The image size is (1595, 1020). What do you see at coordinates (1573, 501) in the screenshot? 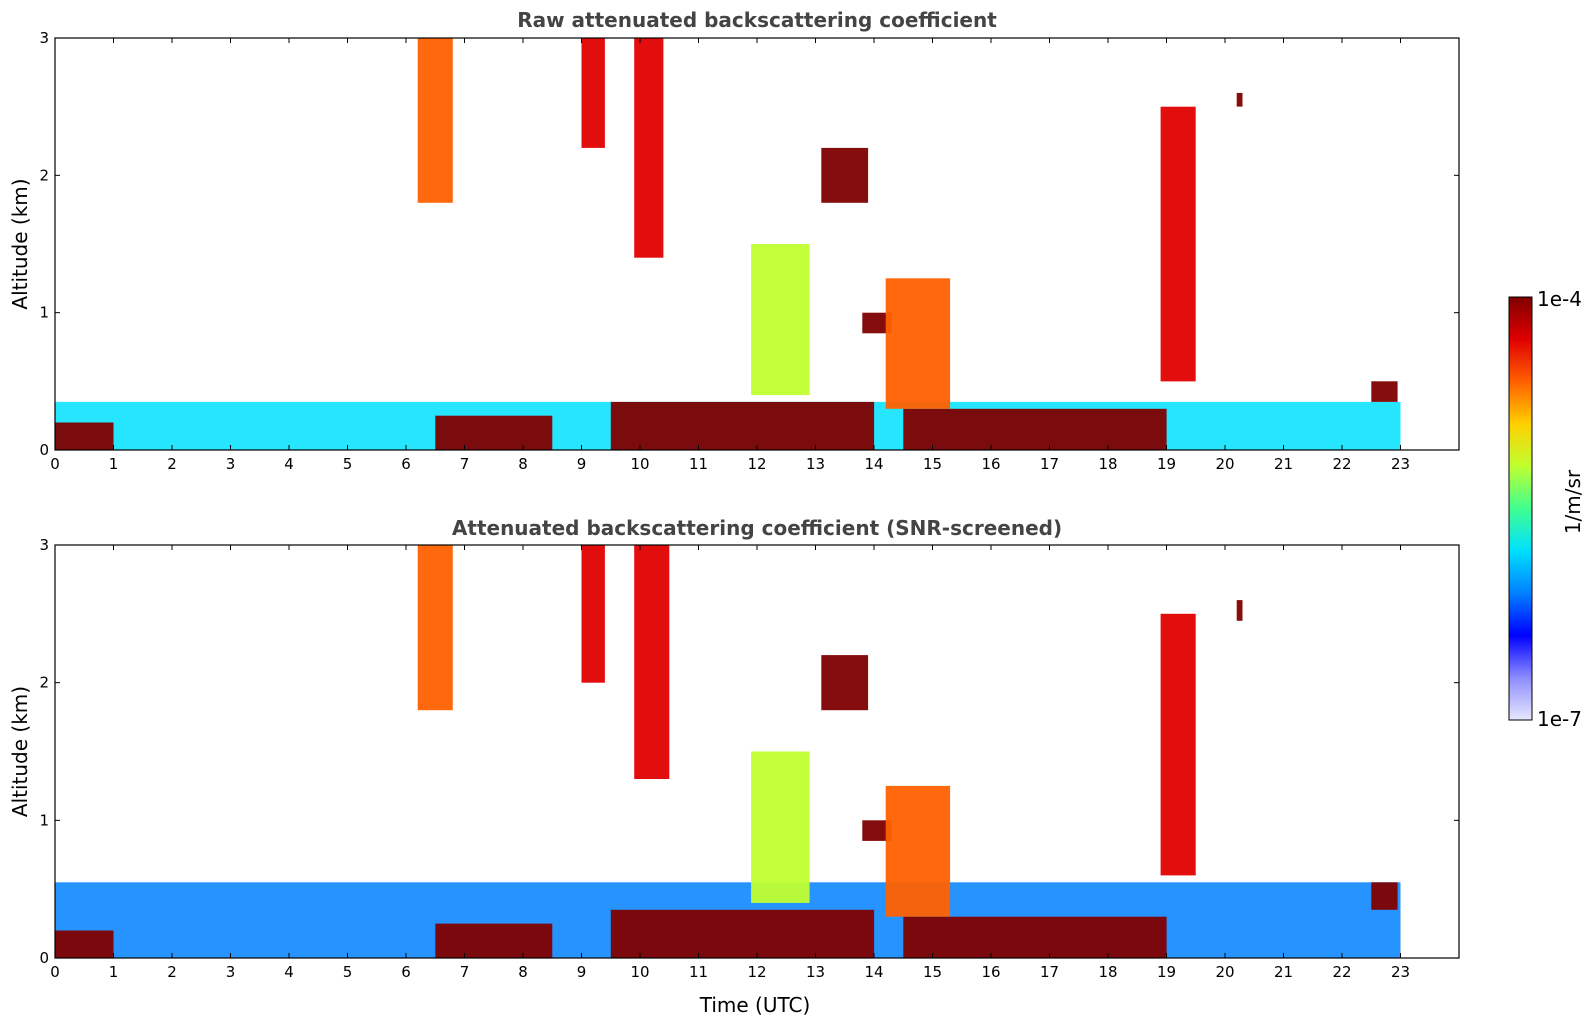
I see `colorbar-unit-label: 1/m/sr` at bounding box center [1573, 501].